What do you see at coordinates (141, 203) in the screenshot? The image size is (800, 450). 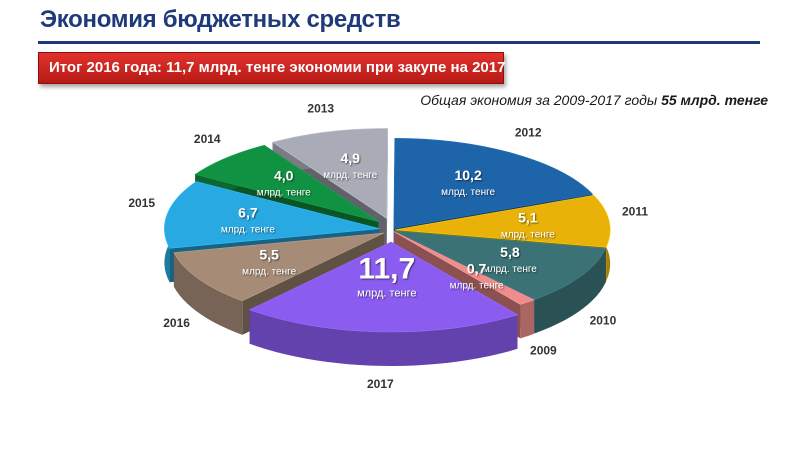 I see `slice-year-2015: 2015` at bounding box center [141, 203].